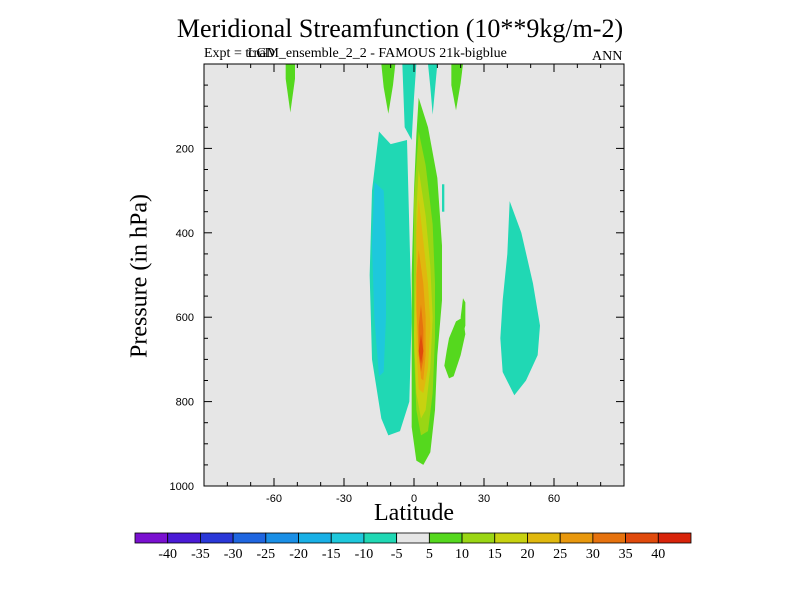 The width and height of the screenshot is (800, 600). I want to click on colorbar-label: 35, so click(626, 554).